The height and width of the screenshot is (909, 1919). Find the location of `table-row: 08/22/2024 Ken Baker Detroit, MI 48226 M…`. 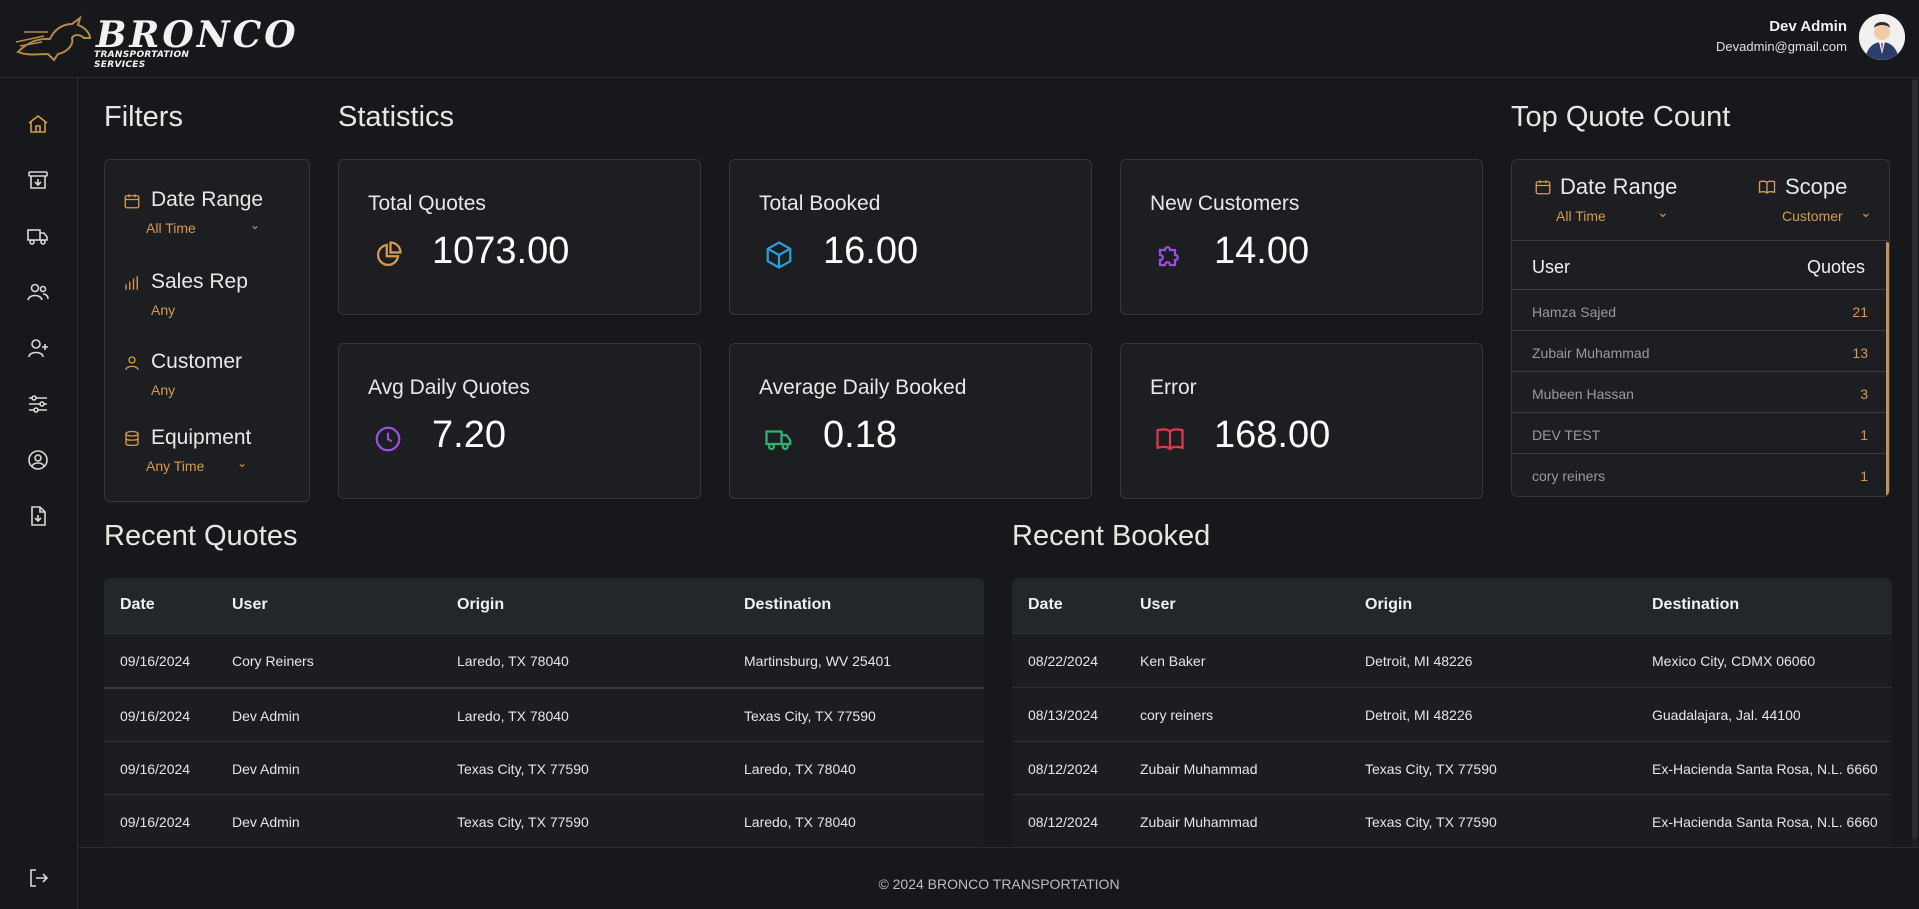

table-row: 08/22/2024 Ken Baker Detroit, MI 48226 M… is located at coordinates (1452, 660).